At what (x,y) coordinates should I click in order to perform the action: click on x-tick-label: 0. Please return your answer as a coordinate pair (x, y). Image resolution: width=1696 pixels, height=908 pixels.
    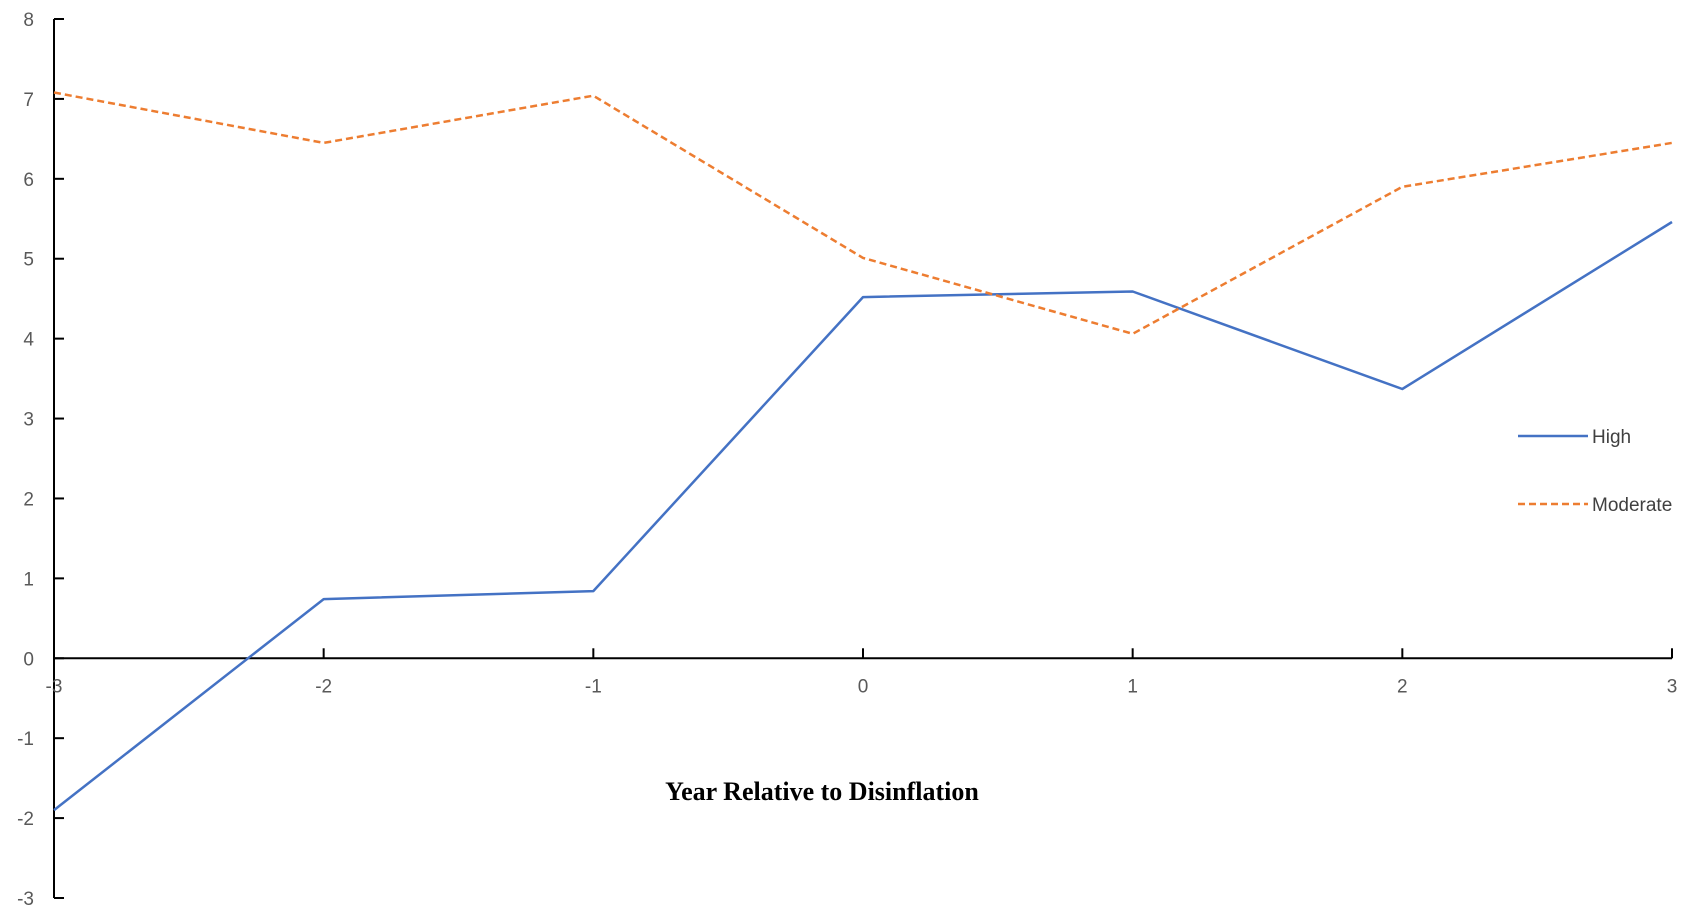
    Looking at the image, I should click on (863, 686).